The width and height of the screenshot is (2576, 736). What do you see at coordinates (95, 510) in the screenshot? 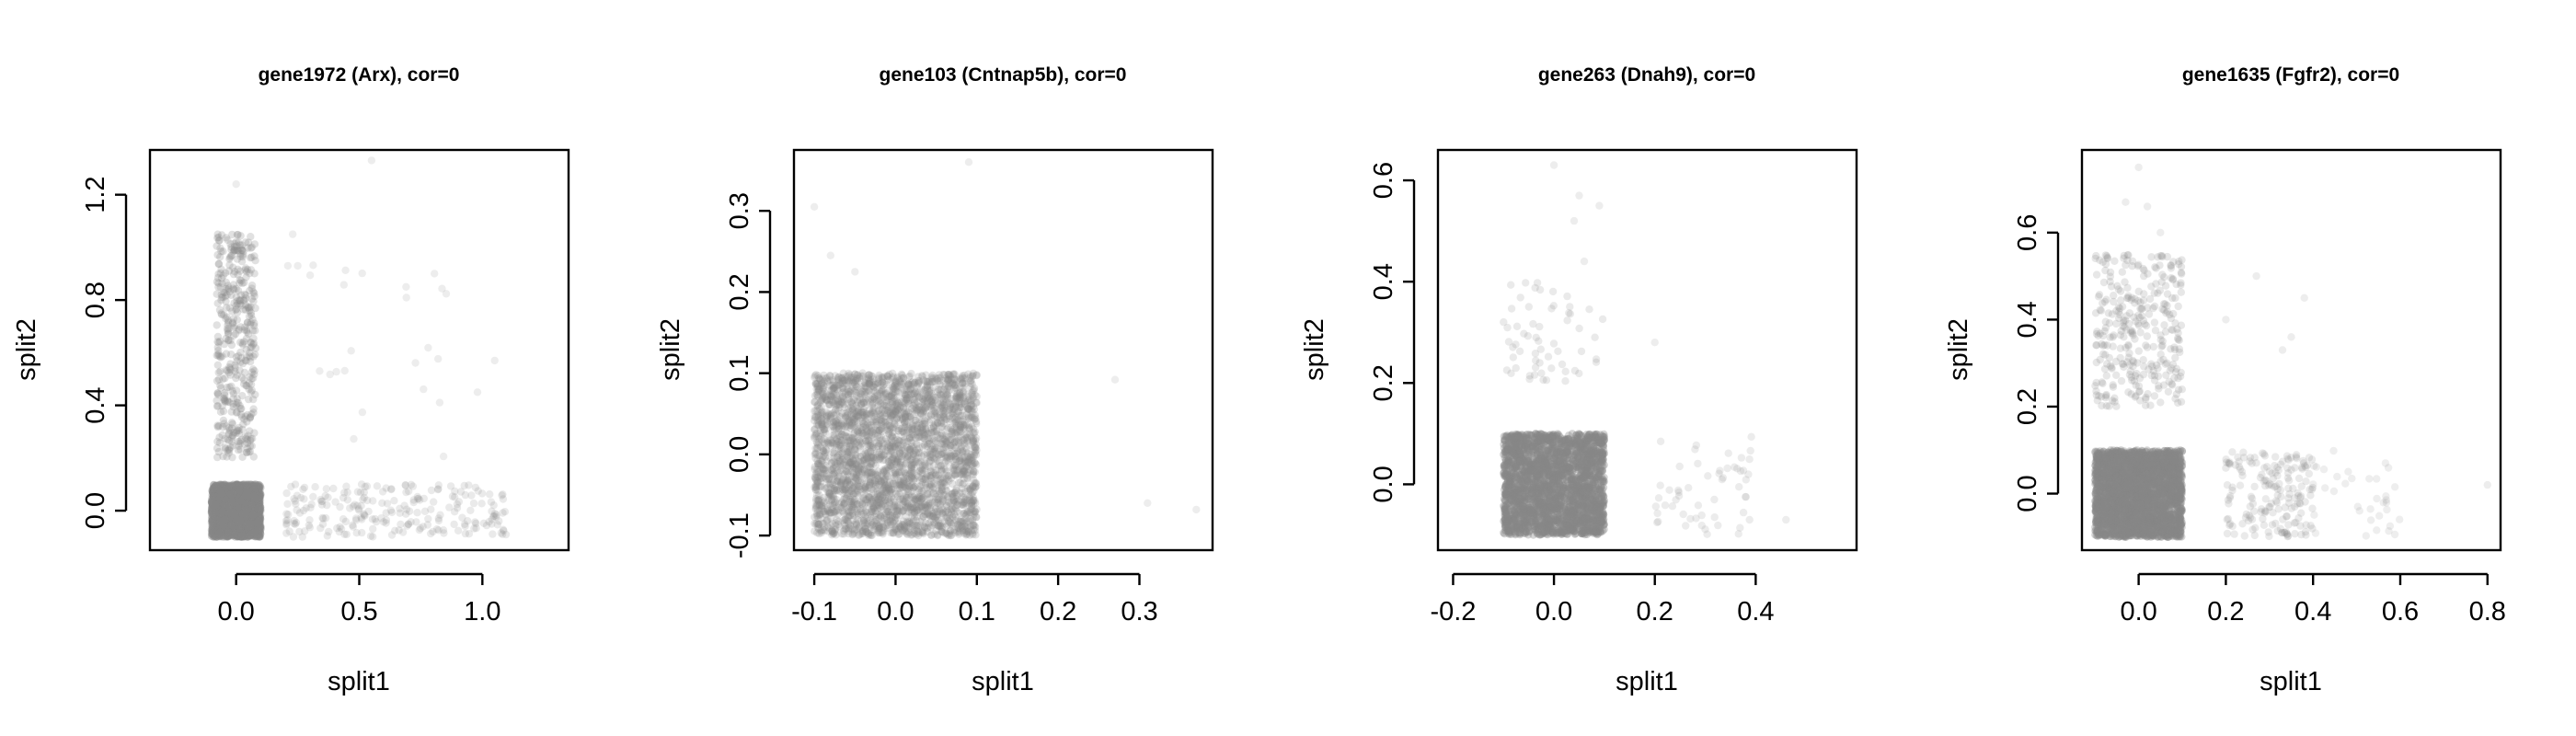
I see `y-tick-label: 0.0` at bounding box center [95, 510].